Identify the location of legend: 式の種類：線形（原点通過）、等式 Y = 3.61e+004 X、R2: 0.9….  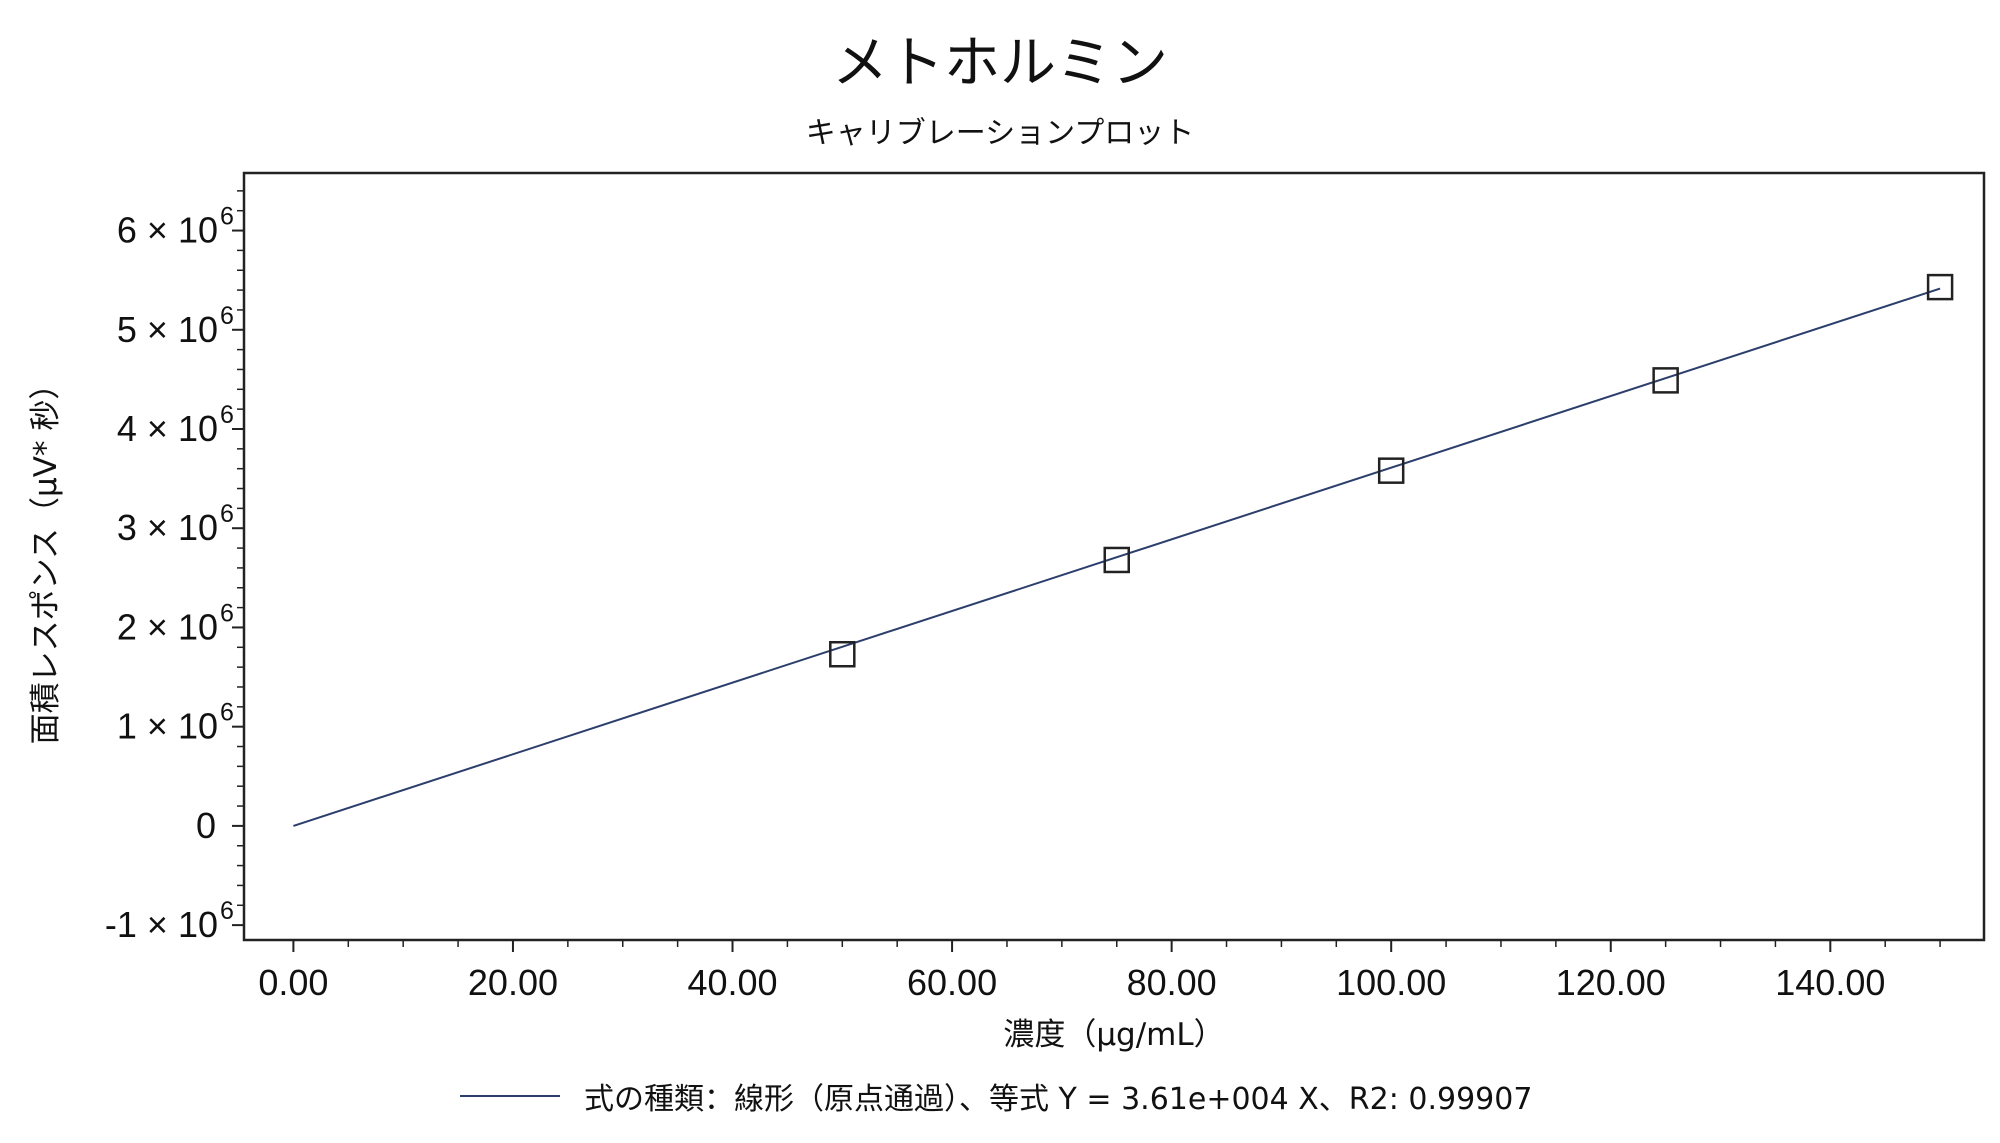
(996, 1096).